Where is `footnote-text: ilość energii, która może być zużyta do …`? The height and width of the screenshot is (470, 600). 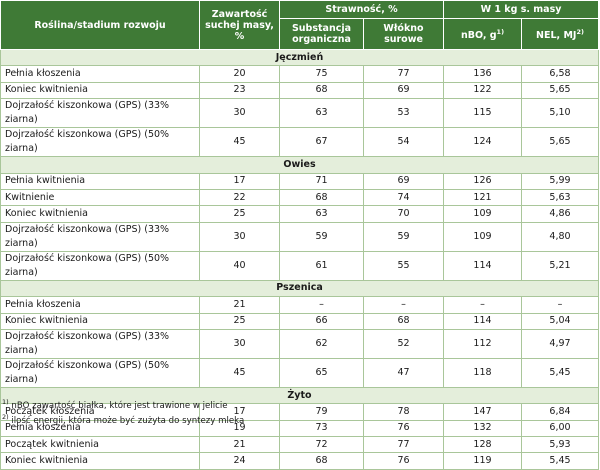
footnote-text: ilość energii, która może być zużyta do … is located at coordinates (128, 420).